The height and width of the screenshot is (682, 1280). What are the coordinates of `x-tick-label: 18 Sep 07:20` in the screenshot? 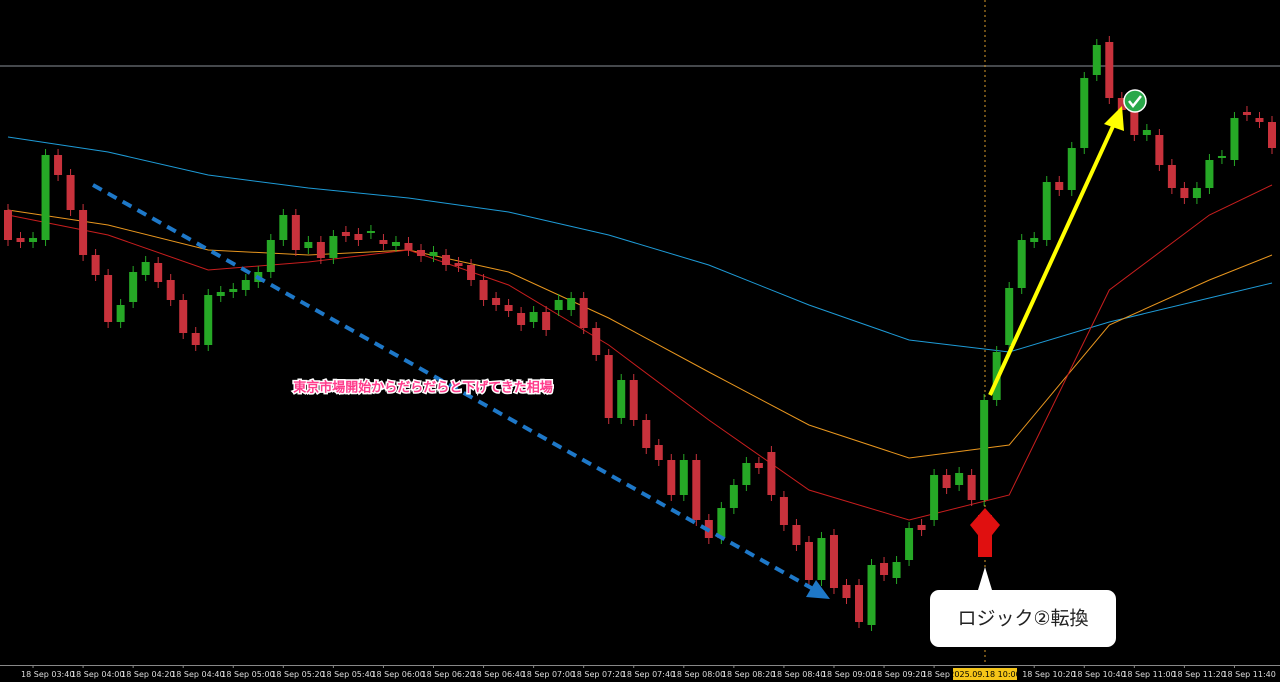 It's located at (598, 674).